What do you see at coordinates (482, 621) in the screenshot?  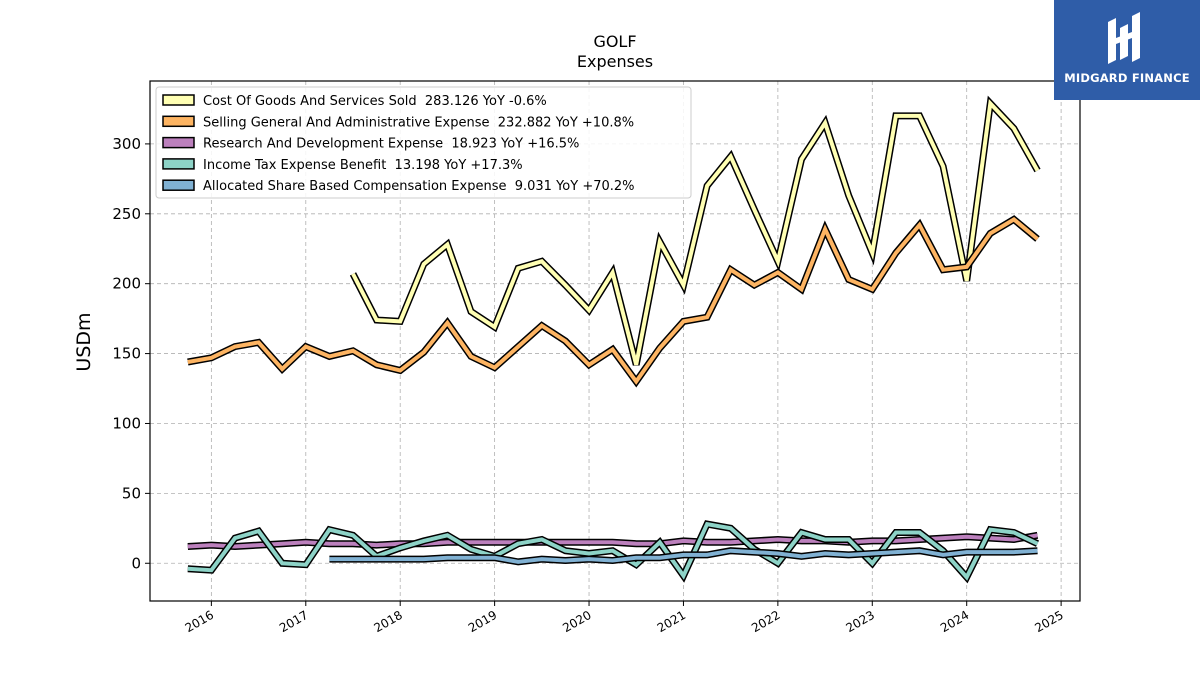 I see `x-tick-label: 2019` at bounding box center [482, 621].